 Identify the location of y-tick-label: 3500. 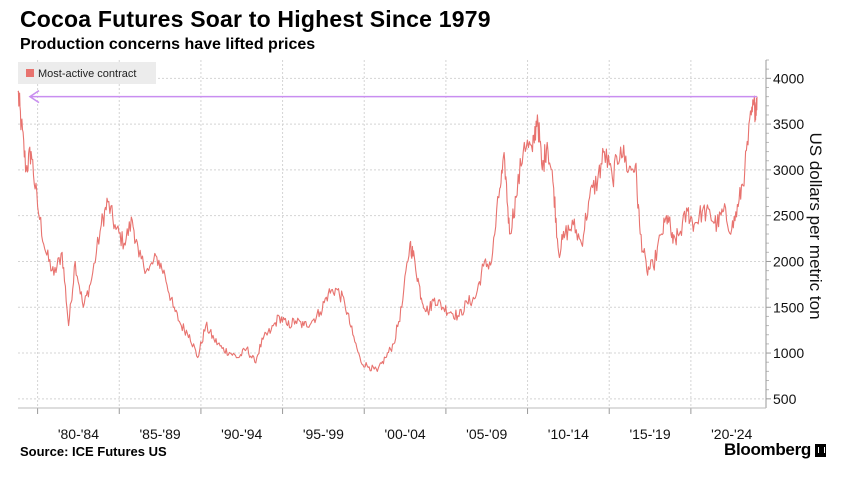
(788, 124).